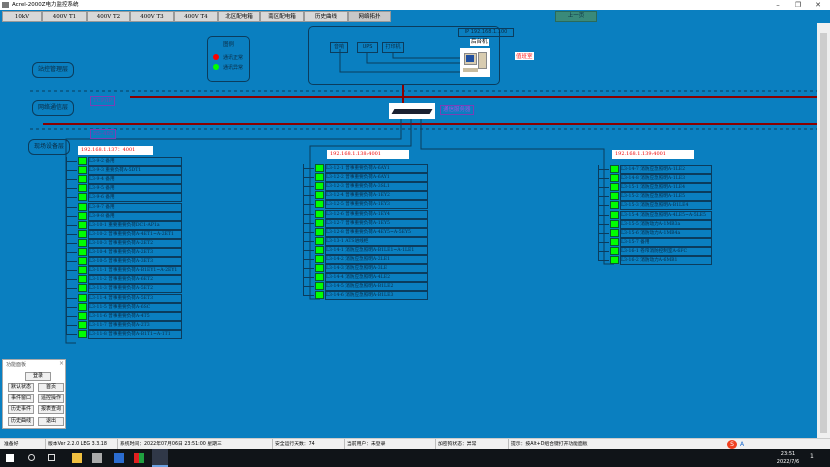 Image resolution: width=830 pixels, height=467 pixels. Describe the element at coordinates (135, 252) in the screenshot. I see `device-row: L3-10-4 普事重要负荷A-2ET3` at that location.